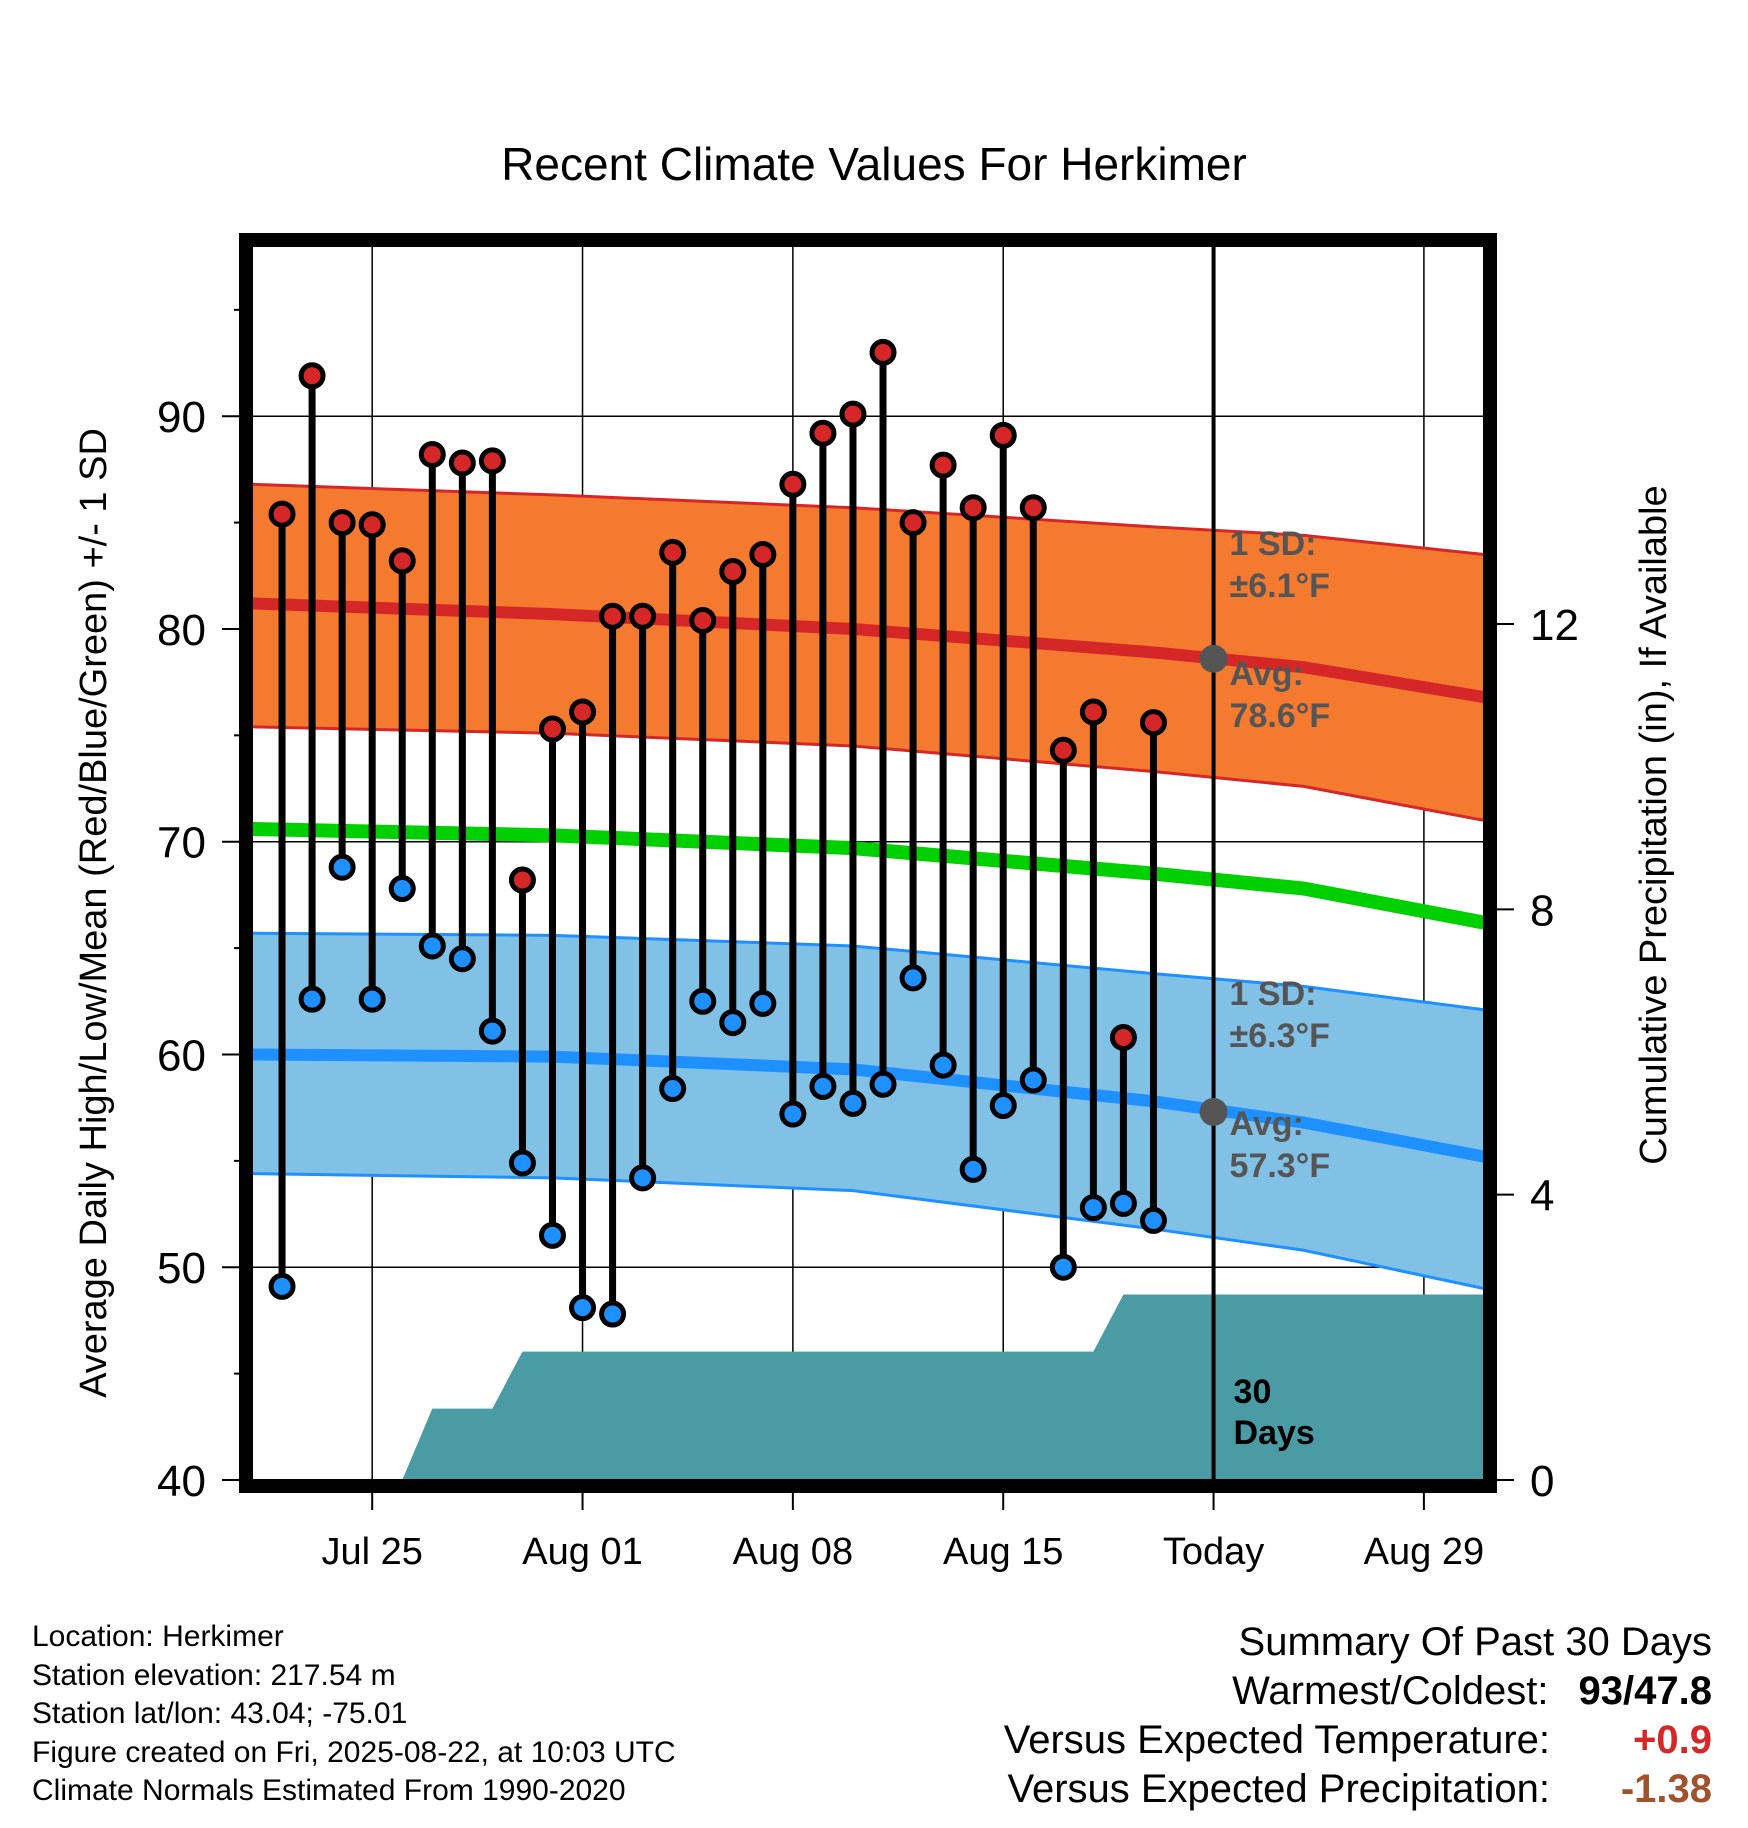 The height and width of the screenshot is (1828, 1748). Describe the element at coordinates (1542, 1481) in the screenshot. I see `y2-tick-label: 0` at that location.